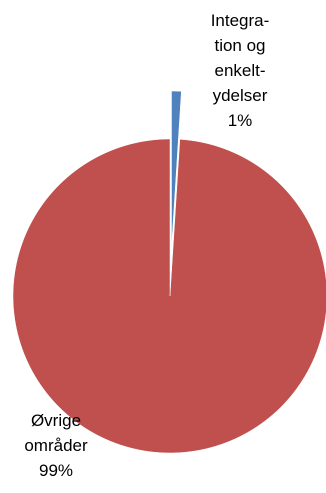 The width and height of the screenshot is (326, 493). I want to click on slice-label-integration-line-2: tion og, so click(240, 45).